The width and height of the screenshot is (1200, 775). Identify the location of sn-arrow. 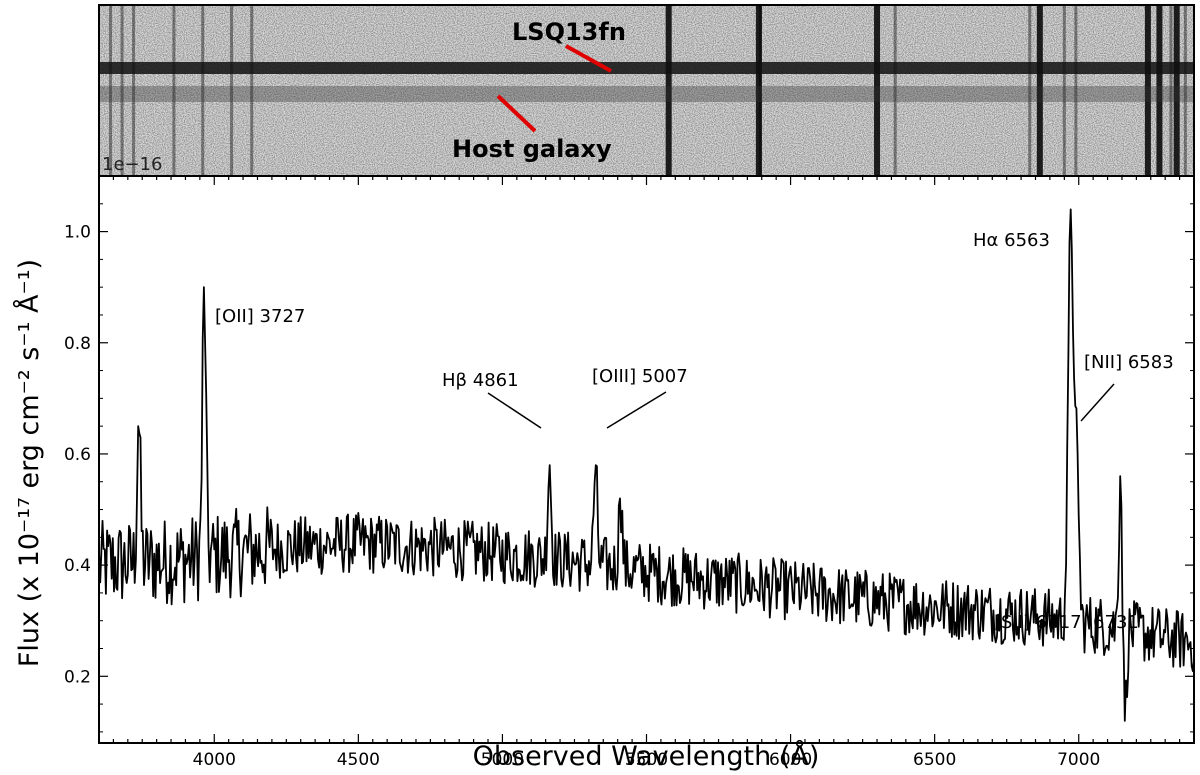
(588, 58).